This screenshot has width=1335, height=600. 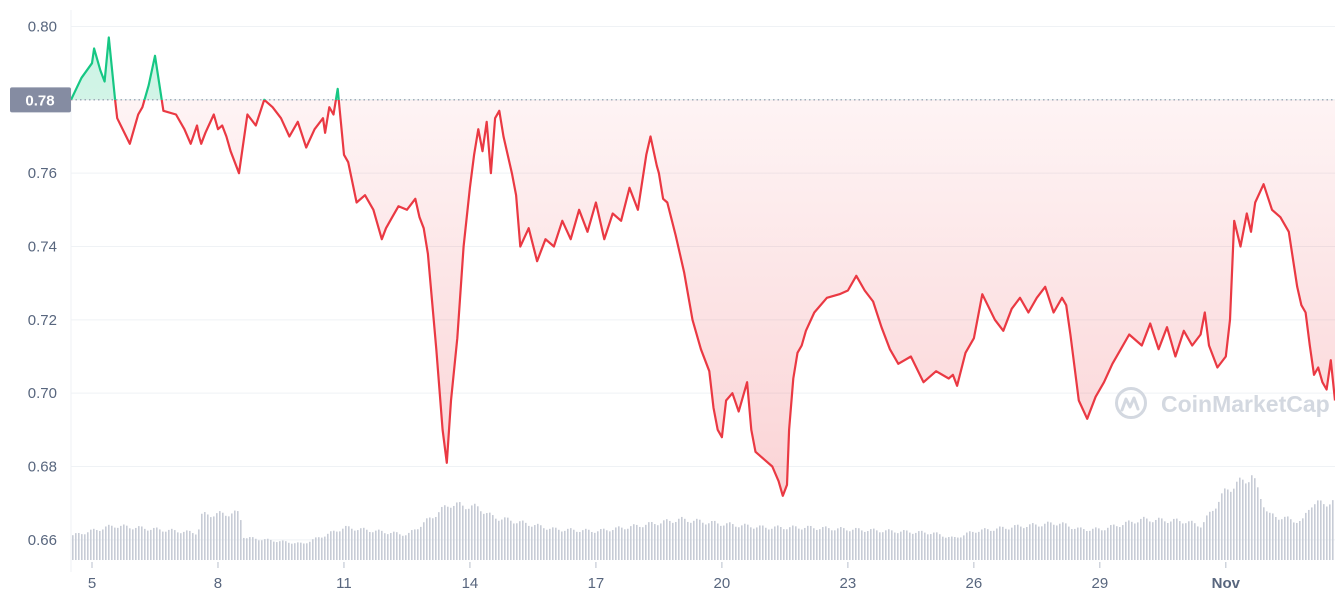 What do you see at coordinates (1222, 403) in the screenshot?
I see `watermark: CoinMarketCap` at bounding box center [1222, 403].